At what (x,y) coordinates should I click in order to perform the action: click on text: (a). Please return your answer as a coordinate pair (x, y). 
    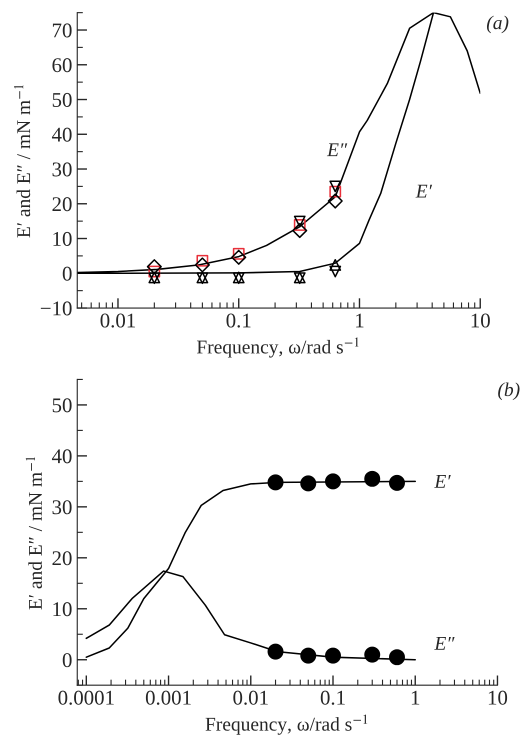
    Looking at the image, I should click on (497, 25).